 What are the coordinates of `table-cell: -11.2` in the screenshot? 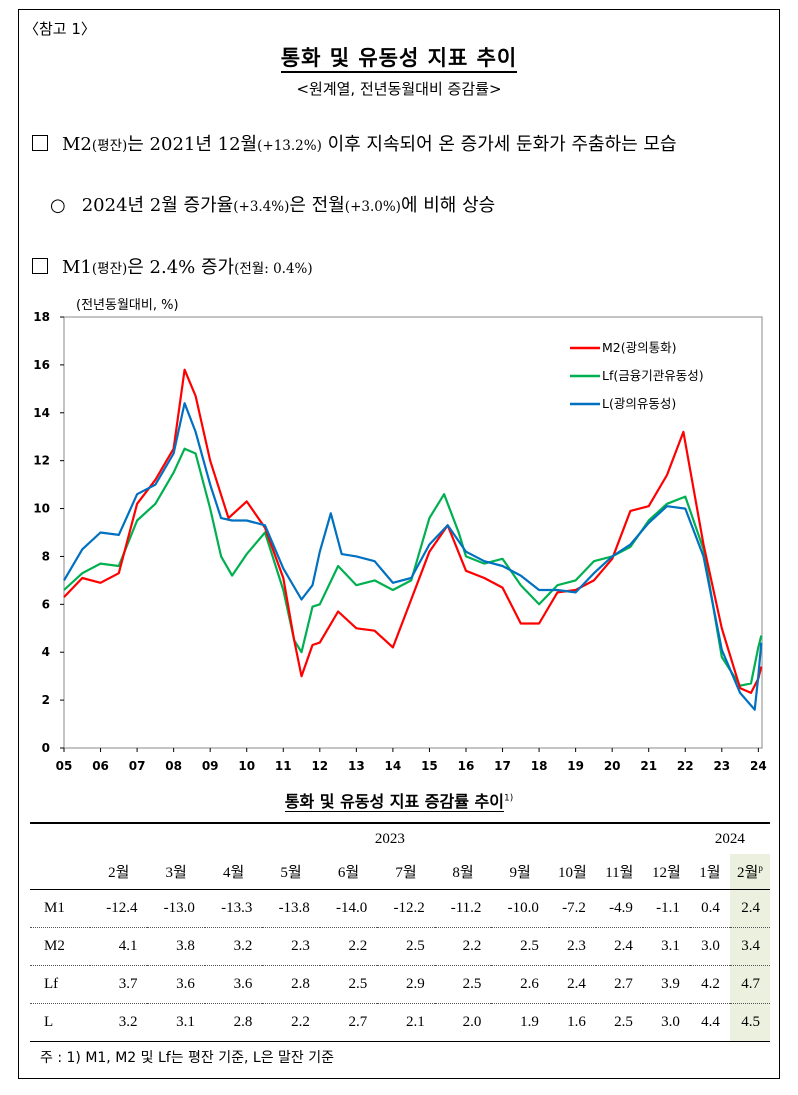 It's located at (463, 908).